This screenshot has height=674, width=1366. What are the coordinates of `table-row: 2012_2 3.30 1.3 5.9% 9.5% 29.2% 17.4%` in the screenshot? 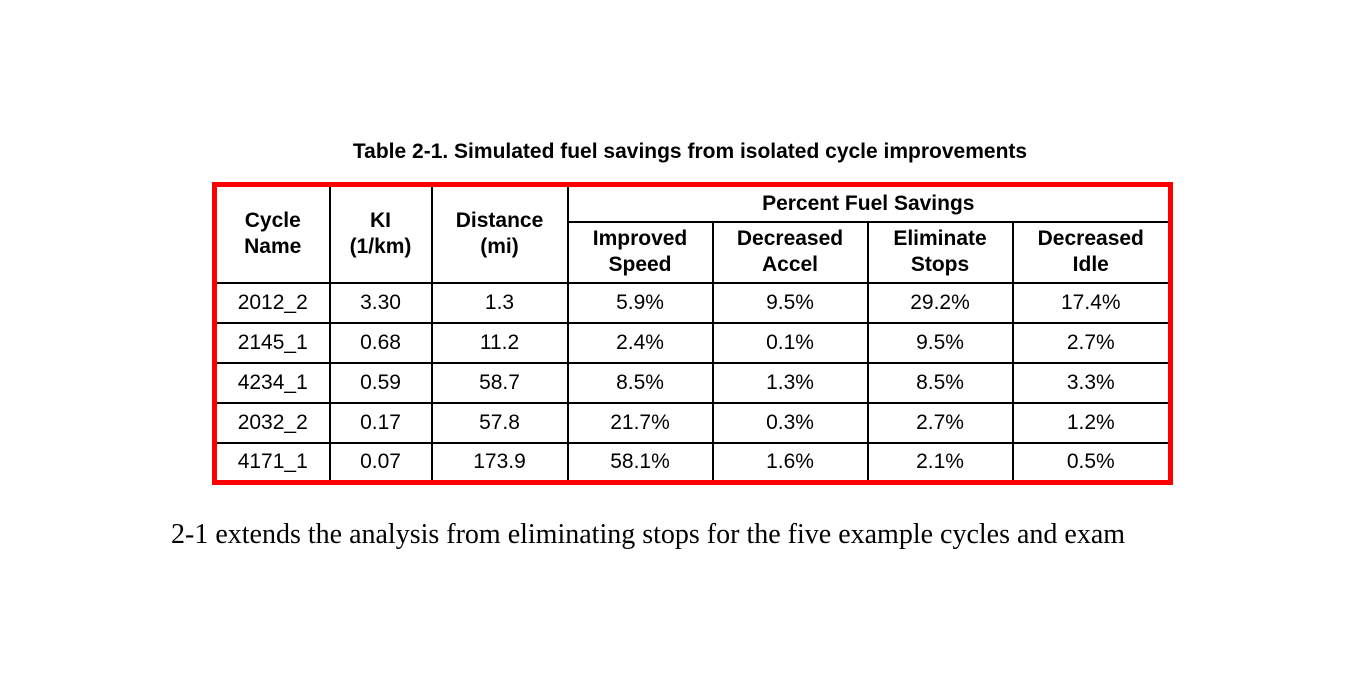 It's located at (692, 302).